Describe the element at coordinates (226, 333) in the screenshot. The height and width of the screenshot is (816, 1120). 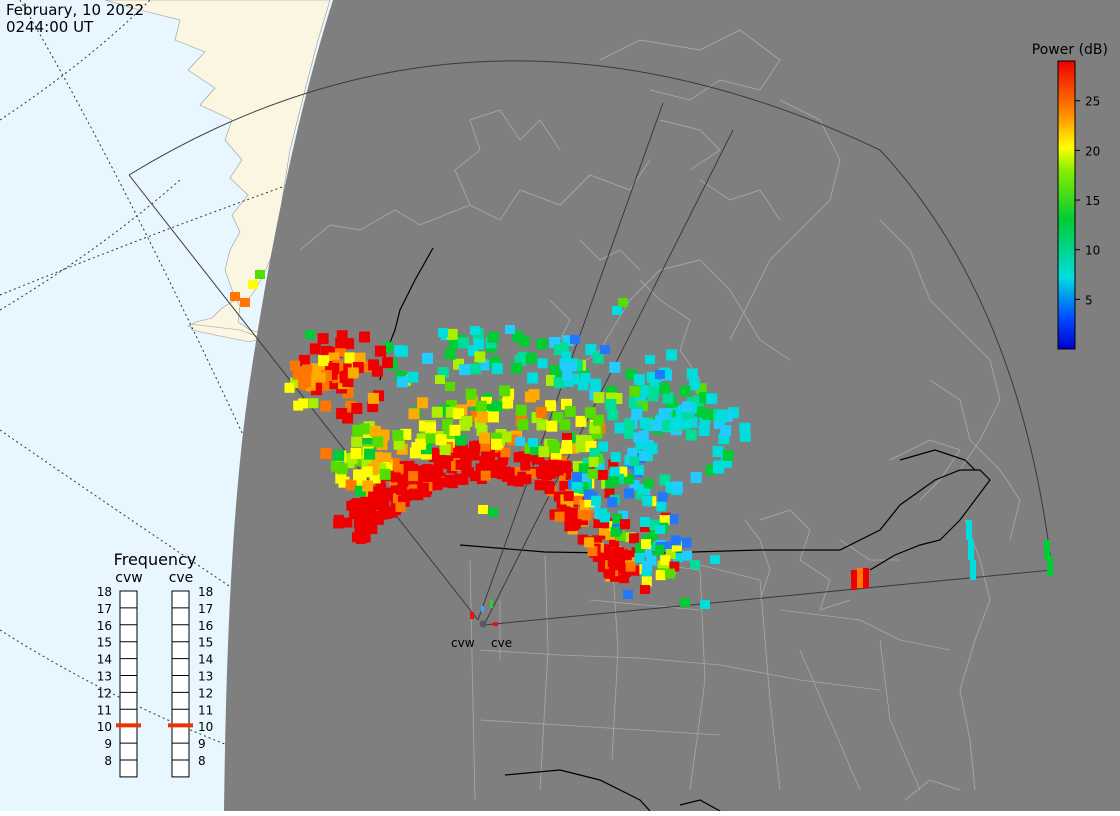
I see `aleutian-islands` at that location.